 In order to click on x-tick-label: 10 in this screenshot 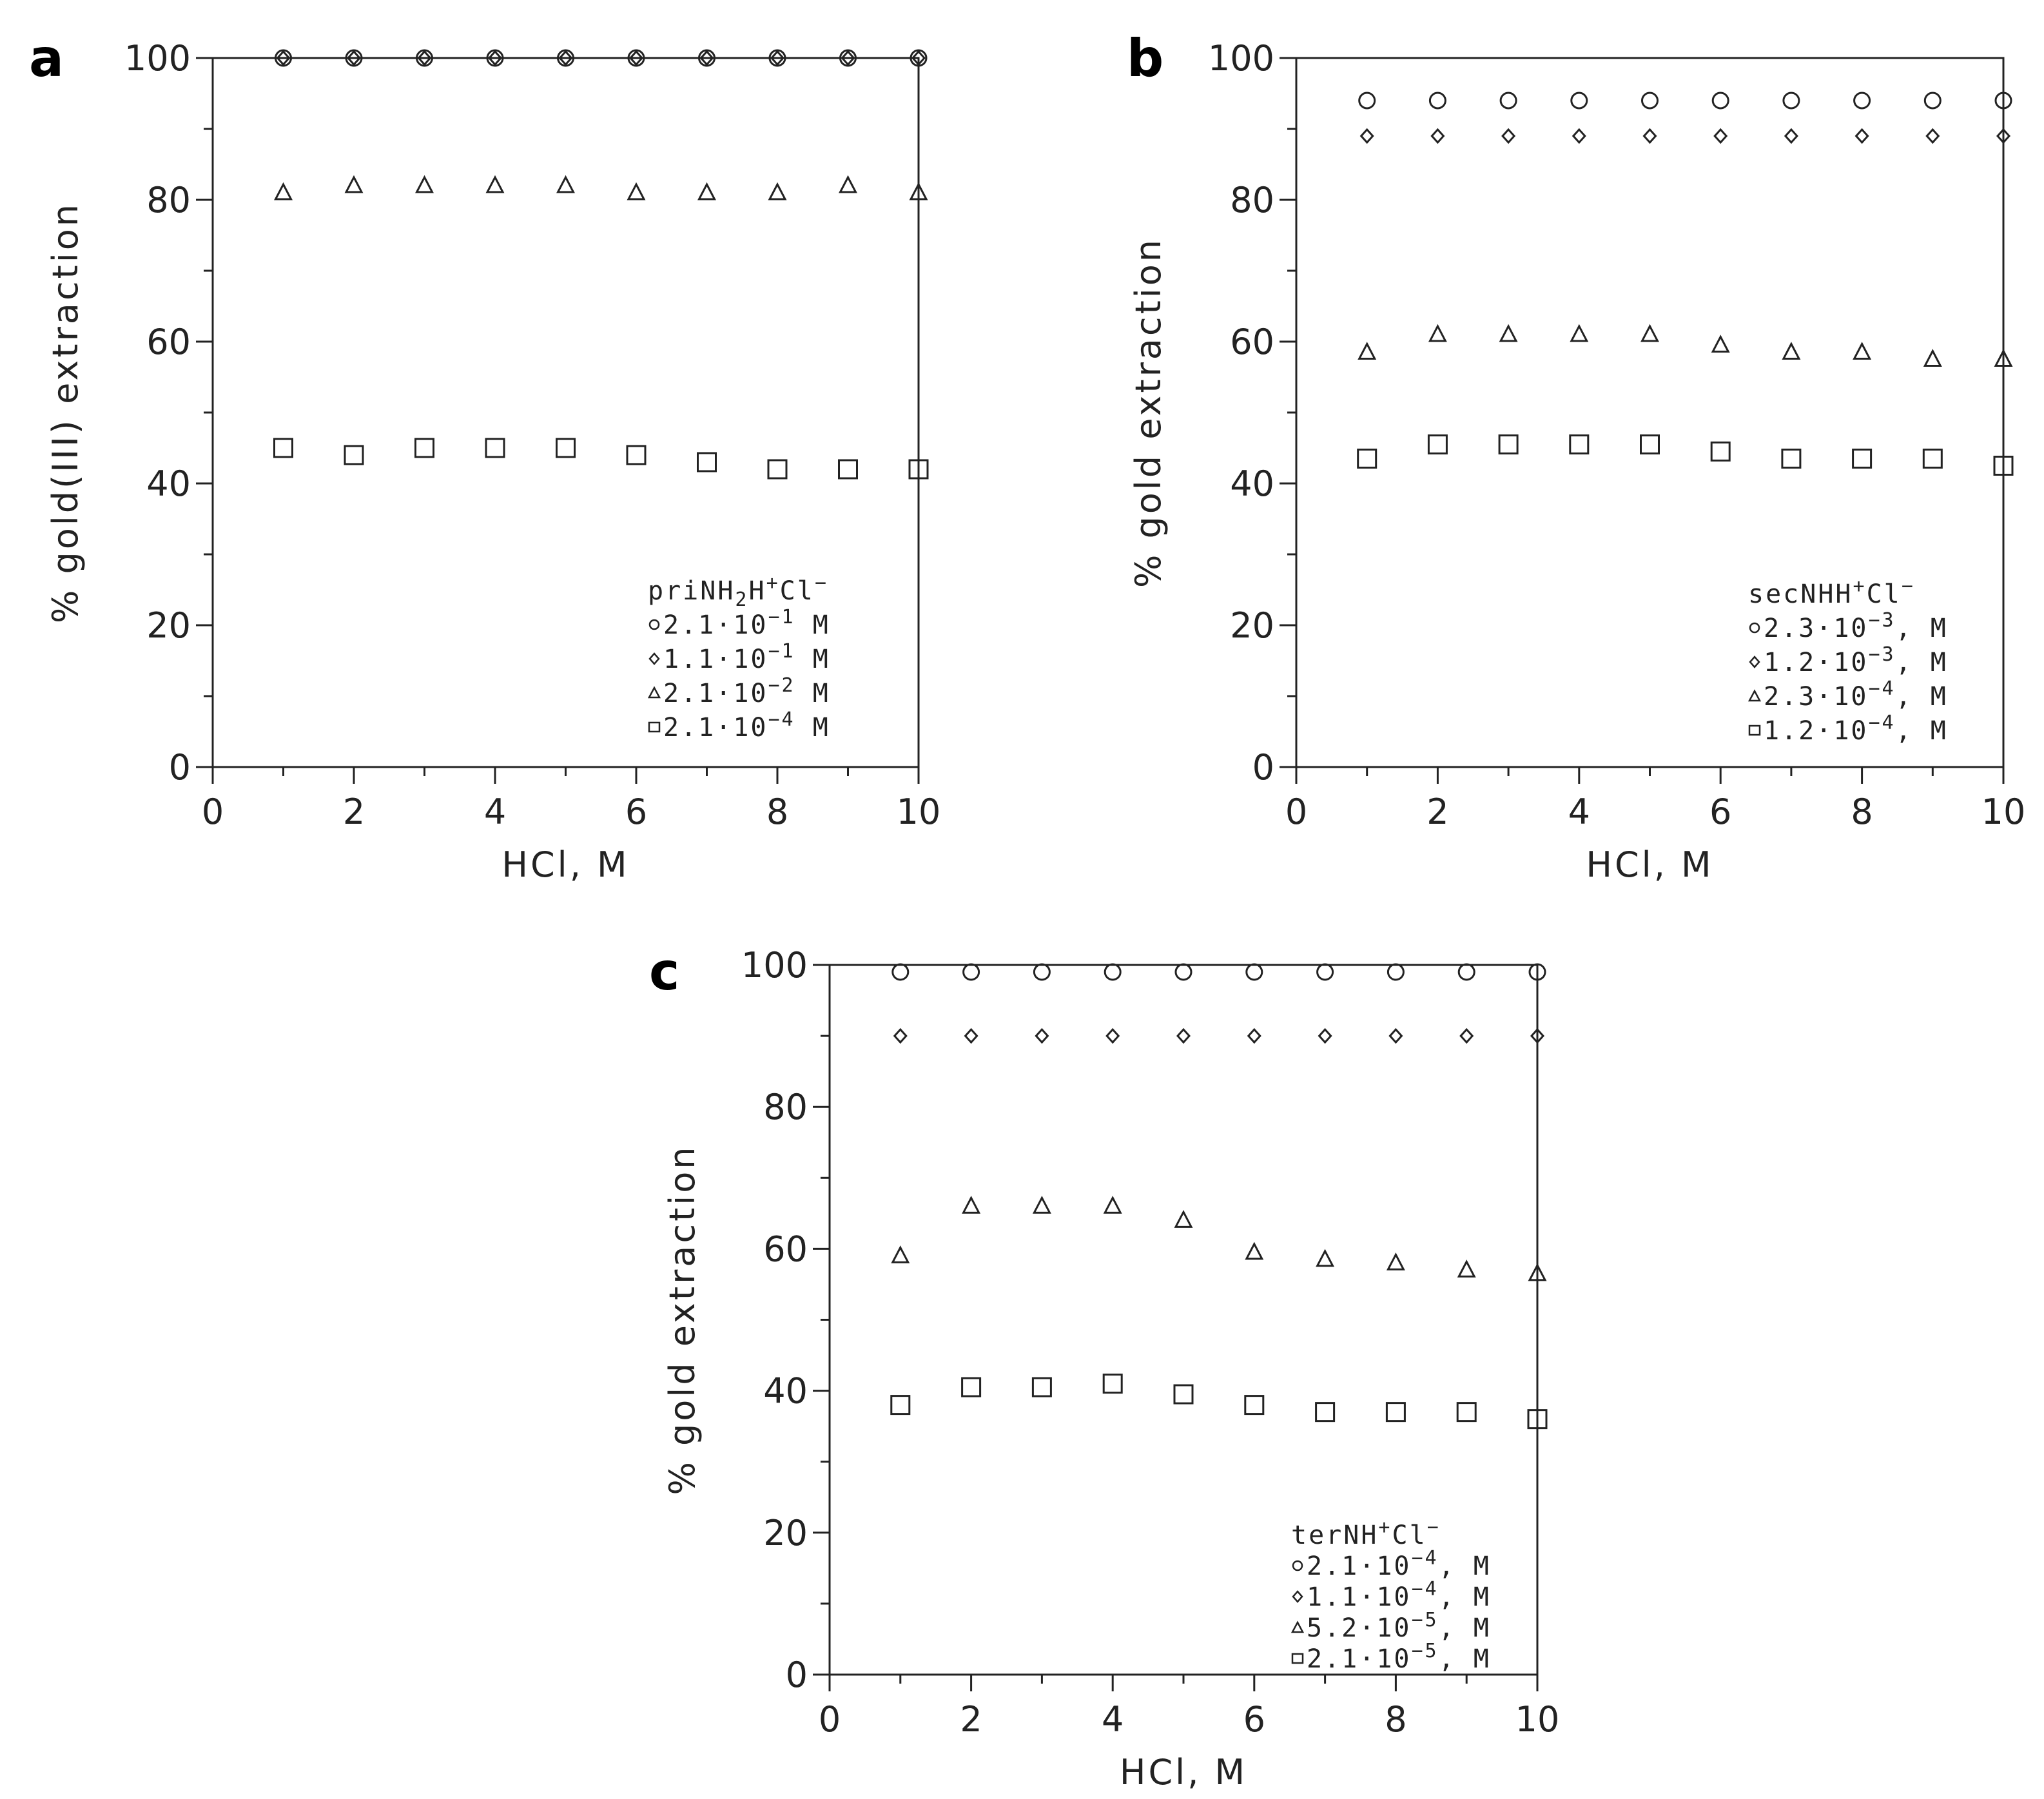, I will do `click(1537, 1719)`.